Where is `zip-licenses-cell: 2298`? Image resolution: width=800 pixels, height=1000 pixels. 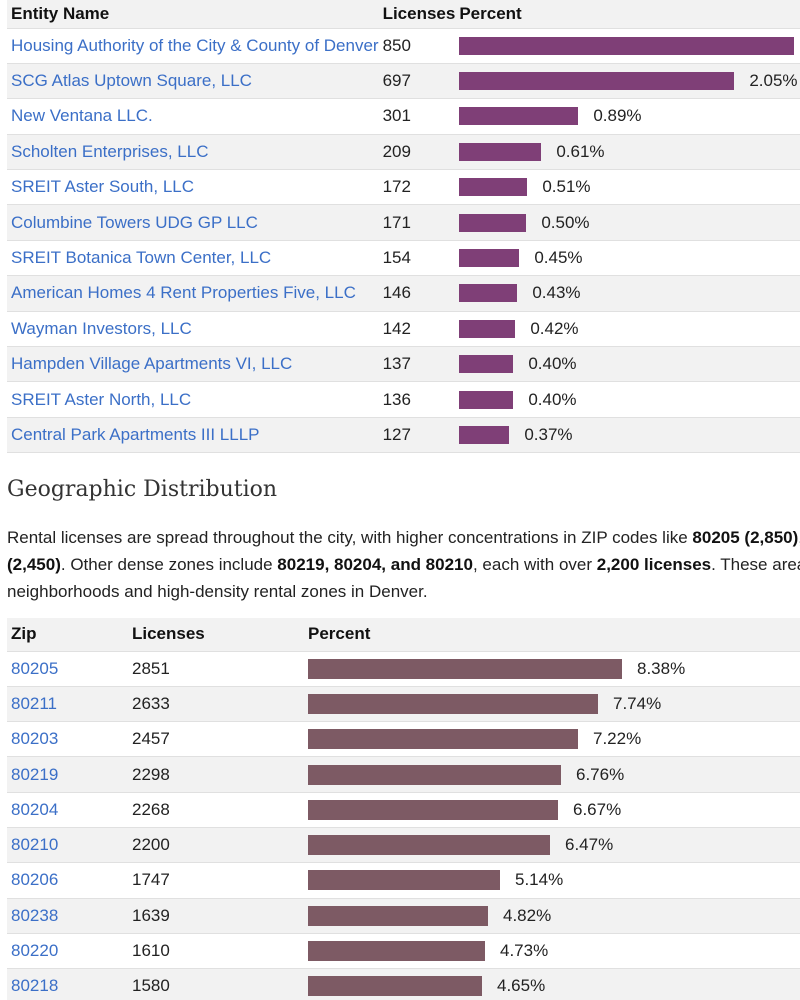
zip-licenses-cell: 2298 is located at coordinates (216, 774).